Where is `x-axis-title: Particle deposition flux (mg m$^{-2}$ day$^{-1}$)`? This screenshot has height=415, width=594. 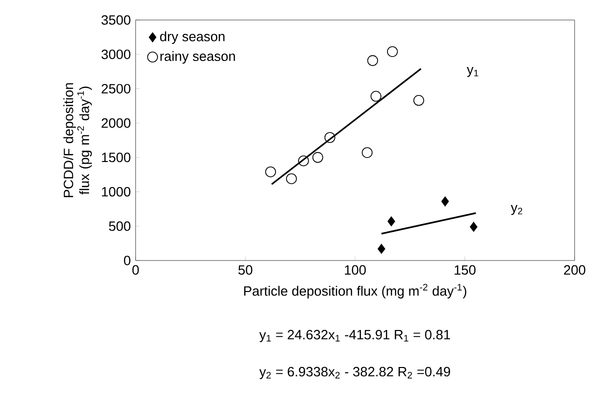 x-axis-title: Particle deposition flux (mg m$^{-2}$ day$^{-1}$) is located at coordinates (355, 291).